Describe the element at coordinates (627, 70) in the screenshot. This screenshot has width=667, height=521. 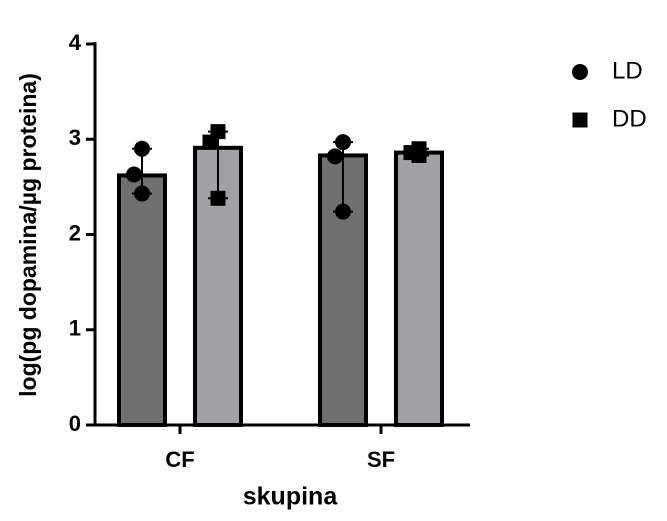
I see `legend-label: LD` at that location.